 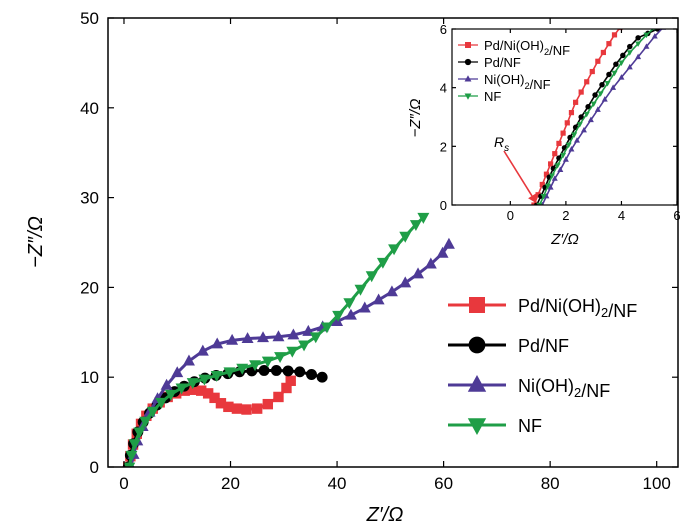 I want to click on main-y-tick-label: 20, so click(x=89, y=287).